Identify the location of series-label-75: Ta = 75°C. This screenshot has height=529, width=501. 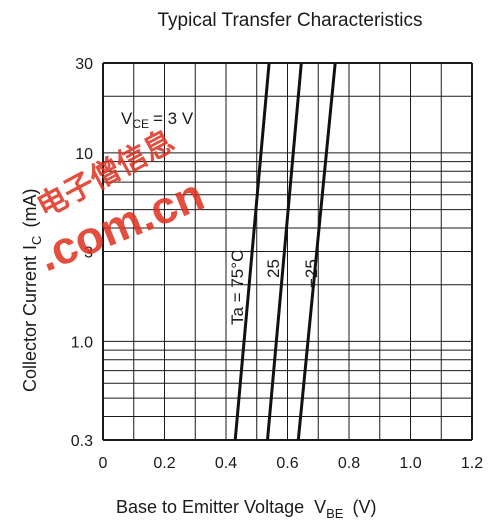
(237, 287).